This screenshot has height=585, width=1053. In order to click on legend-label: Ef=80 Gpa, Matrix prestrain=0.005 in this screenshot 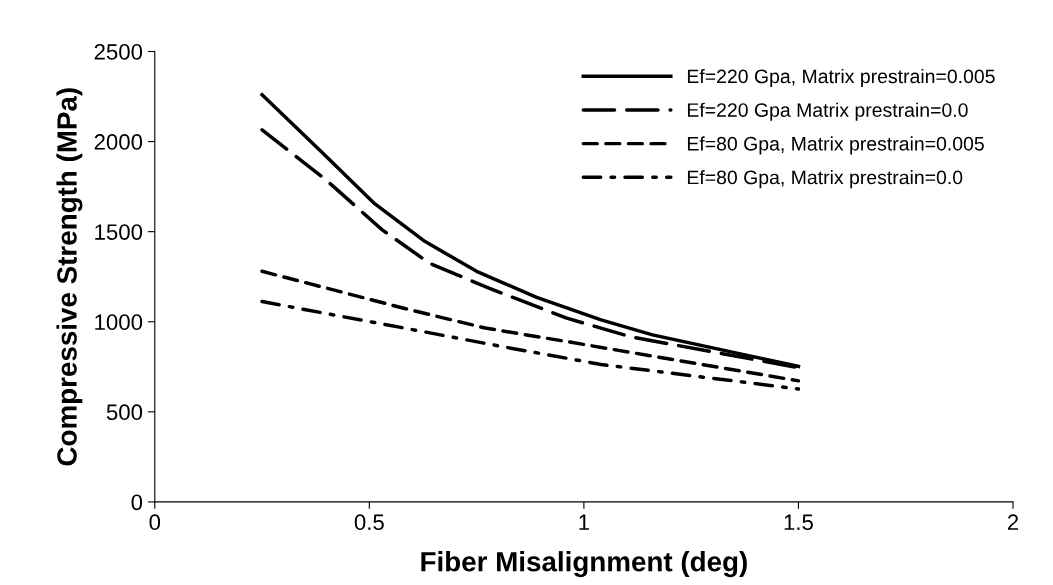, I will do `click(835, 145)`.